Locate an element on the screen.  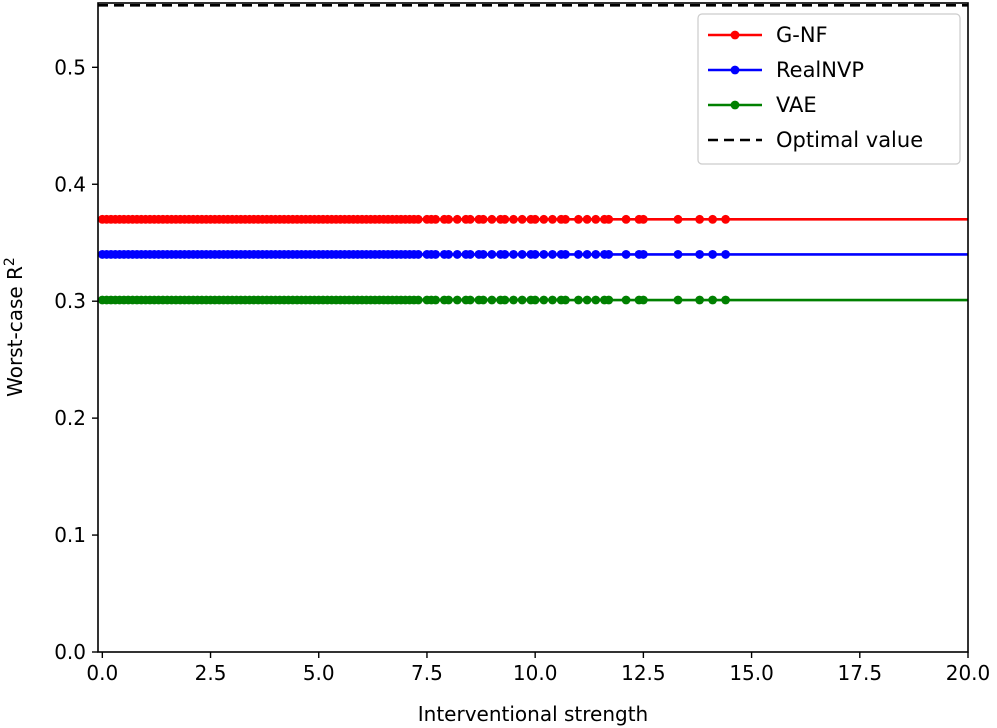
y-axis-label-main: Worst-case R is located at coordinates (15, 331).